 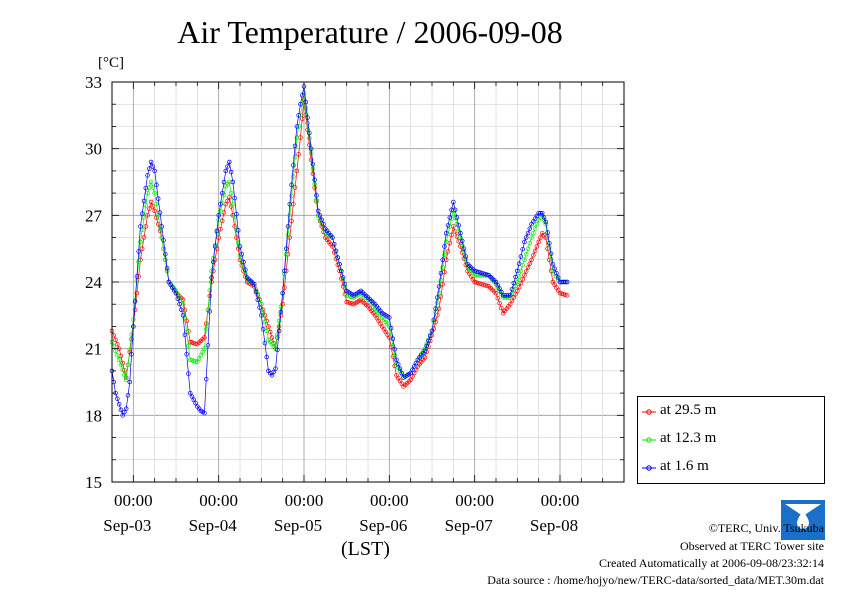 What do you see at coordinates (554, 525) in the screenshot?
I see `x-date-label: Sep-08` at bounding box center [554, 525].